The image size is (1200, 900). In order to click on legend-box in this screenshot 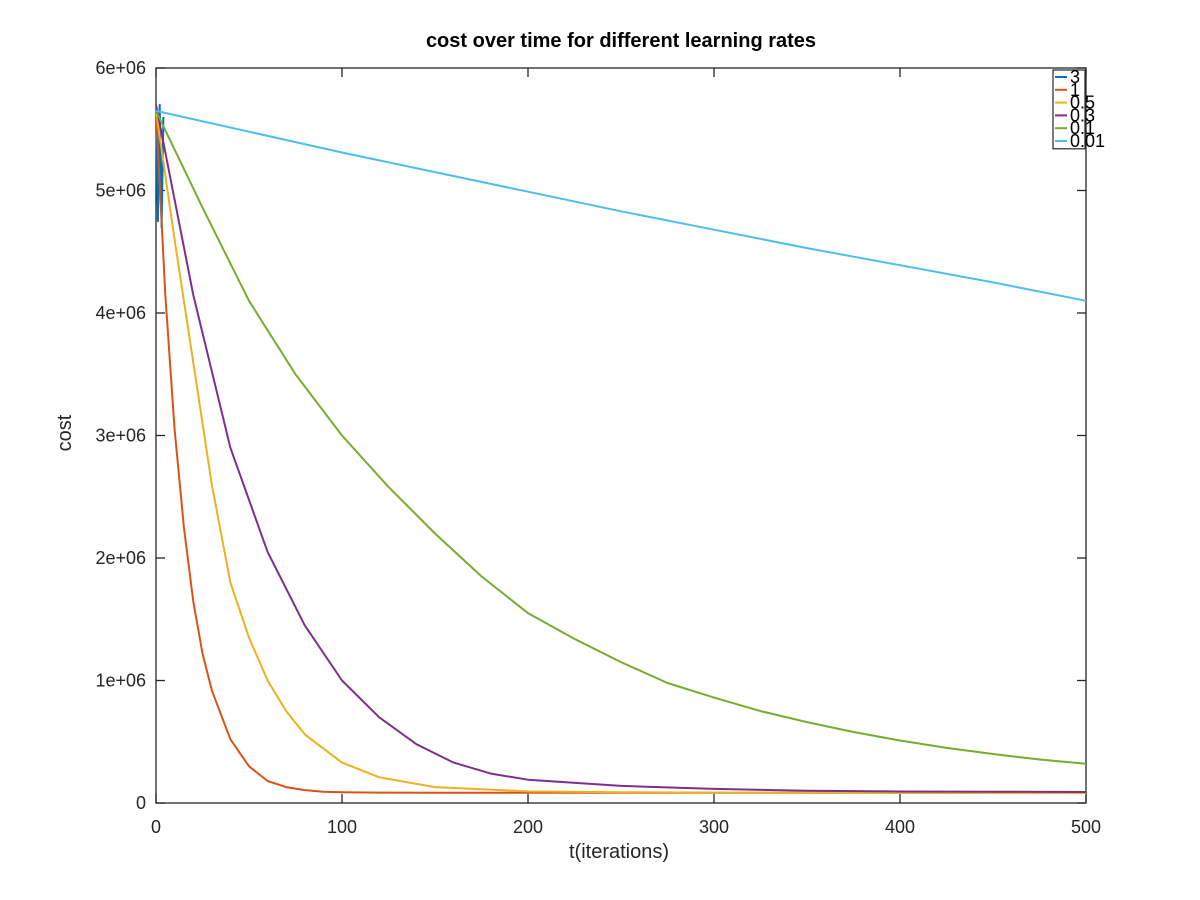, I will do `click(1069, 109)`.